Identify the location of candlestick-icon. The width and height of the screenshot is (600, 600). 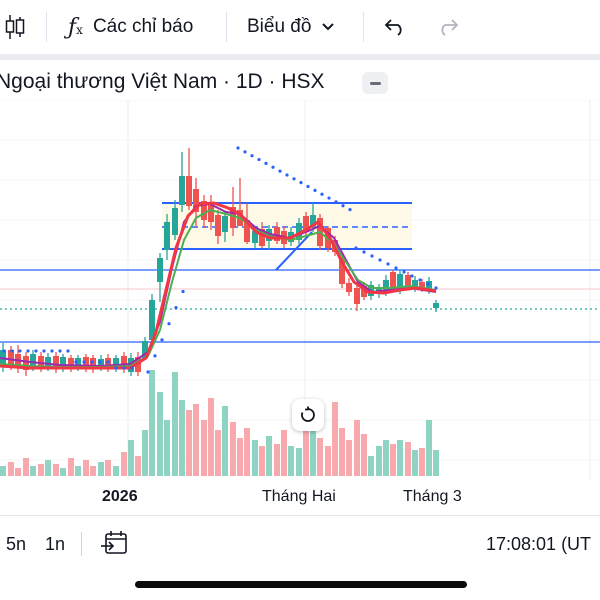
(15, 27).